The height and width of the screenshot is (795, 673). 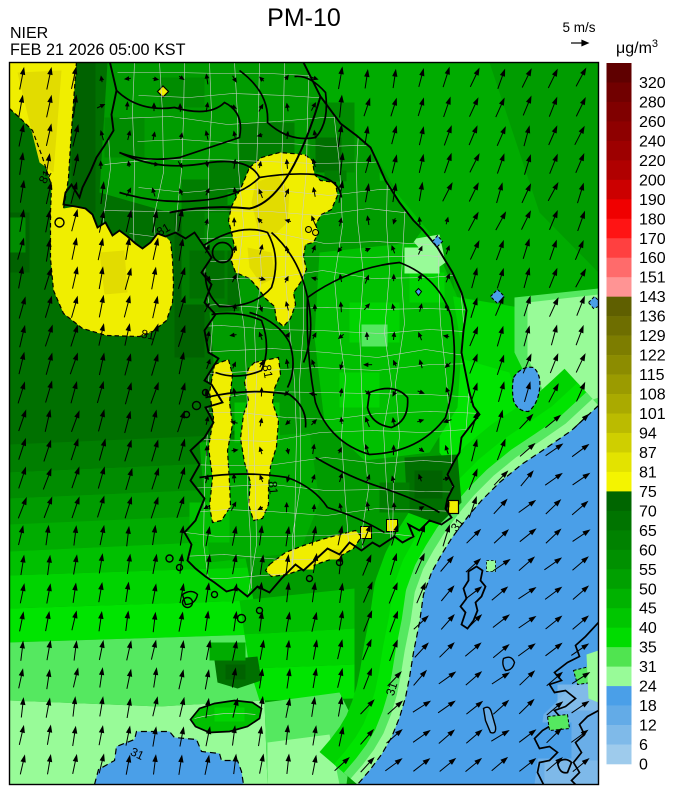 I want to click on svg-text: 75, so click(x=648, y=492).